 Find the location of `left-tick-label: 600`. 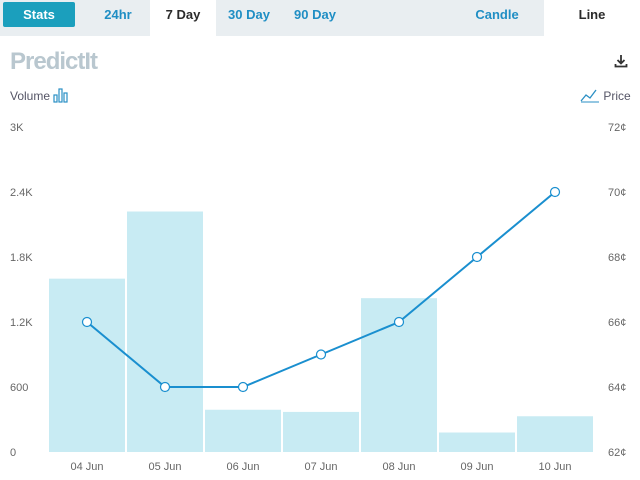

left-tick-label: 600 is located at coordinates (19, 388).